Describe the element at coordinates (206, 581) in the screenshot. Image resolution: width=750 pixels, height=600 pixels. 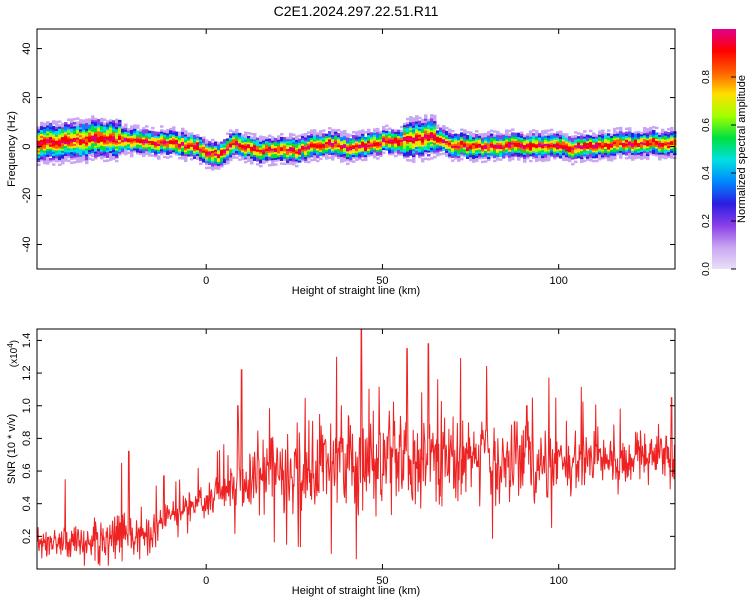
I see `x-tick-label: 0` at that location.